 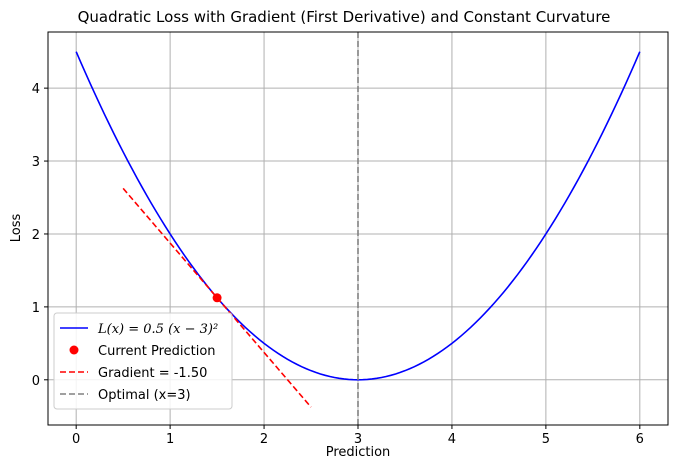 I want to click on legend-marker, so click(x=74, y=350).